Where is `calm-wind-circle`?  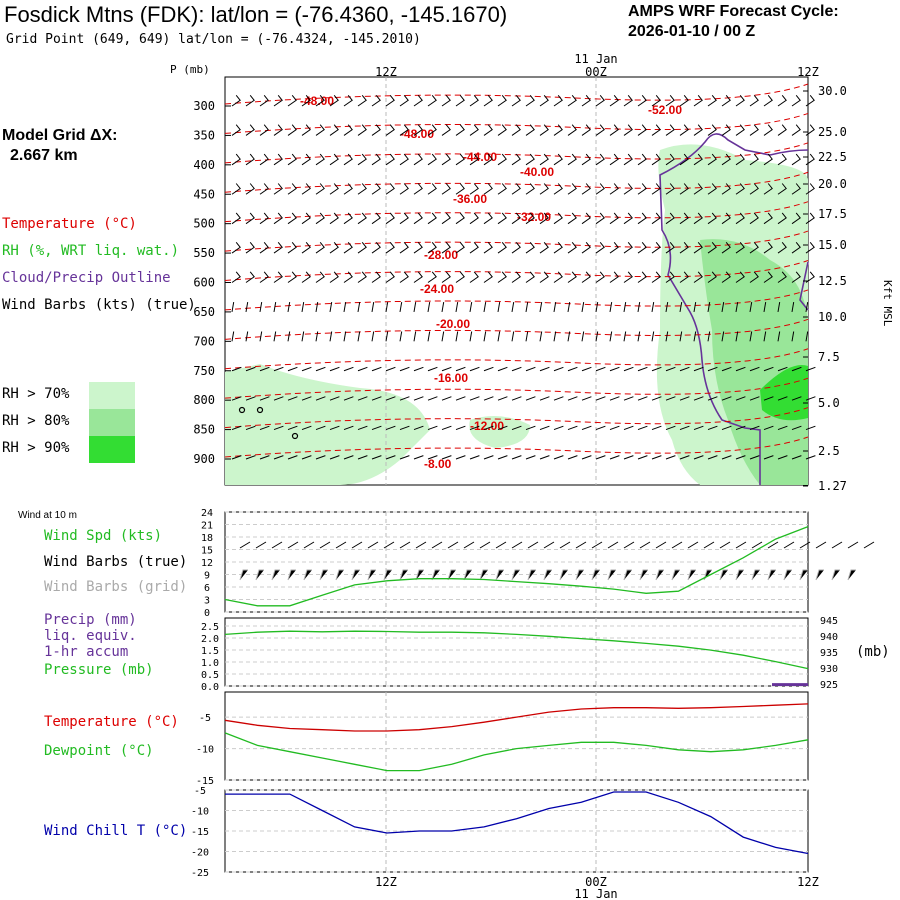 calm-wind-circle is located at coordinates (242, 410).